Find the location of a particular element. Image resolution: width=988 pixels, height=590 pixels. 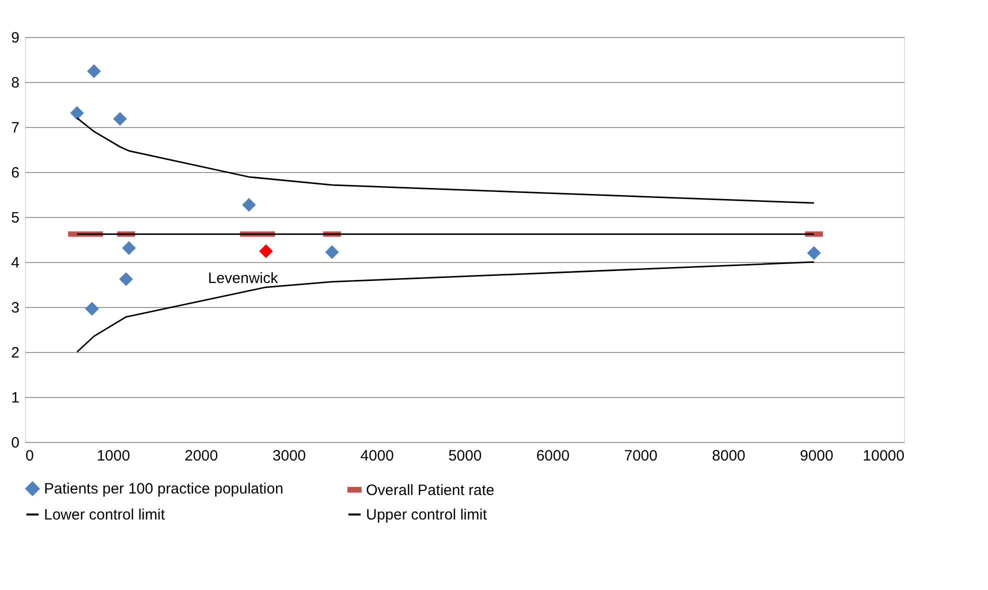

x-tick-label: 6000 is located at coordinates (553, 456).